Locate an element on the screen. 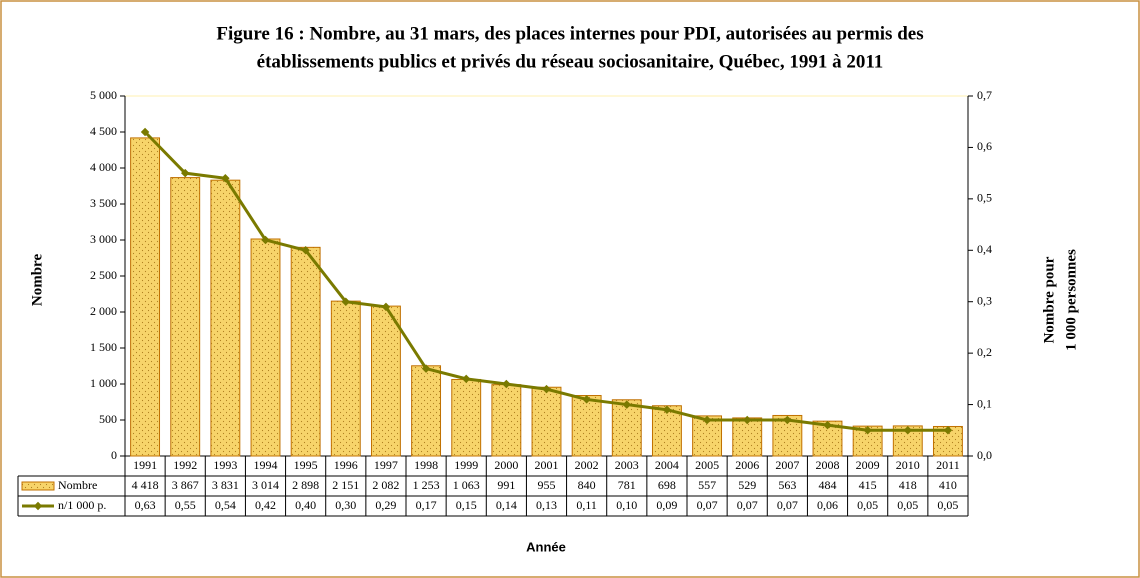 The height and width of the screenshot is (578, 1140). table-value: 2 151 is located at coordinates (345, 485).